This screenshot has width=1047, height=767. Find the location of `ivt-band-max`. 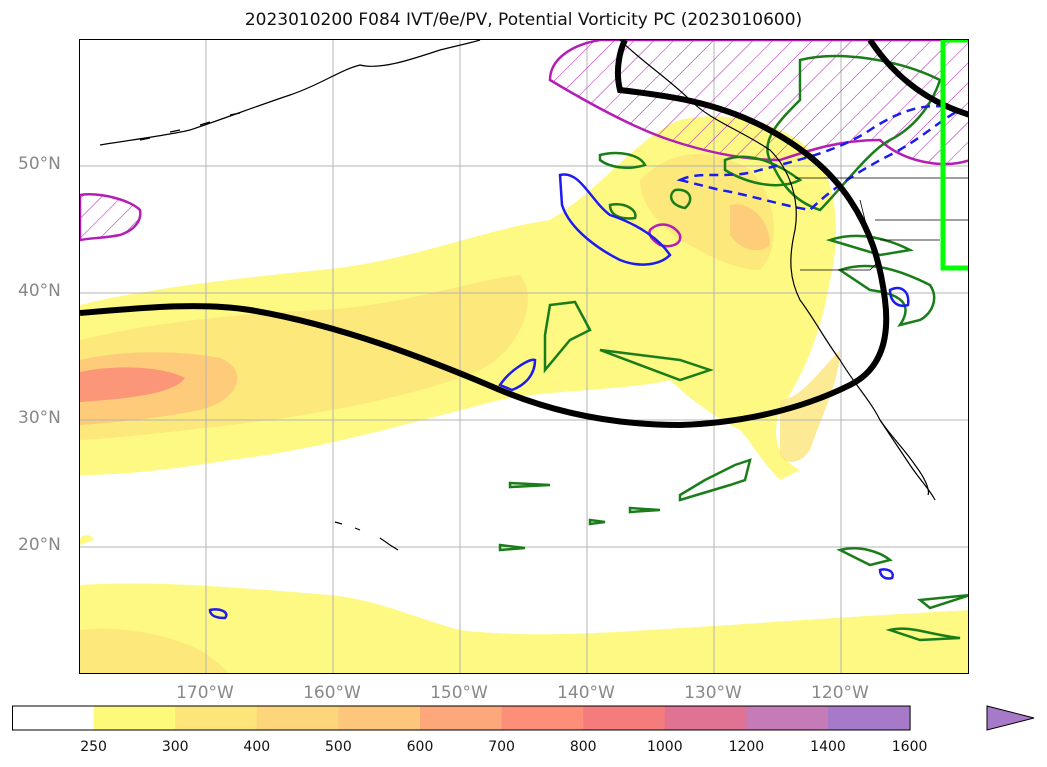

ivt-band-max is located at coordinates (132, 384).